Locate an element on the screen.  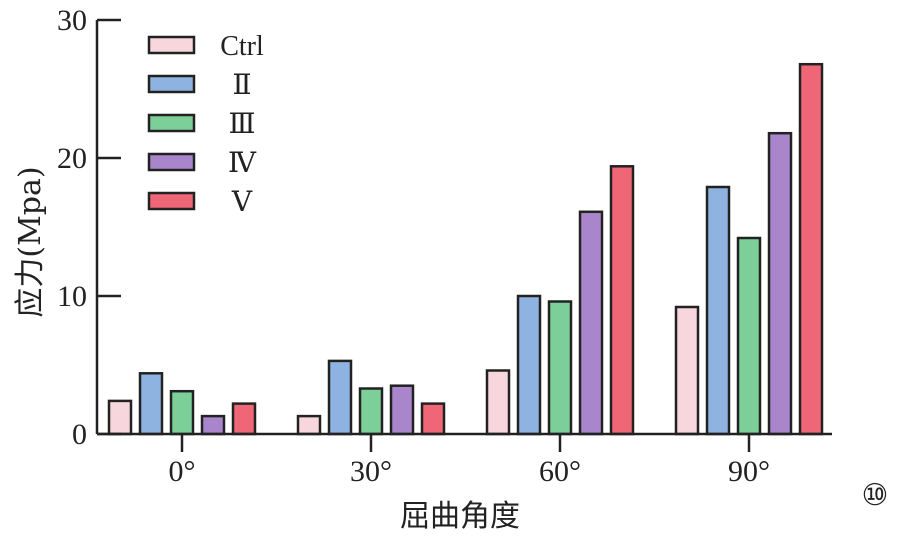
x-axis-title: 屈曲角度 is located at coordinates (460, 516).